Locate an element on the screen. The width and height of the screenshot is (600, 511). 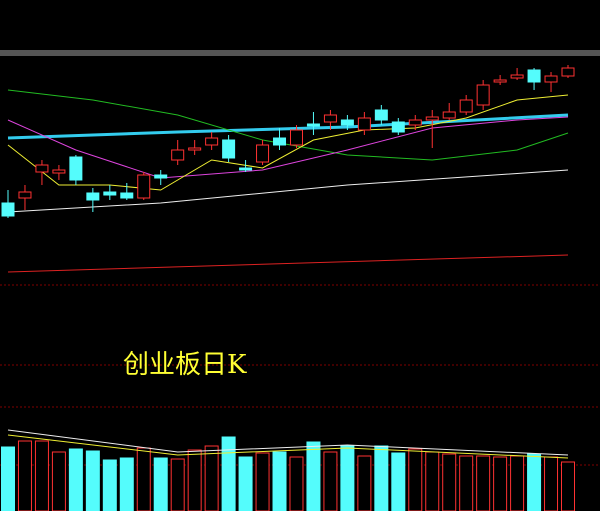
chart-title: 创业板日K is located at coordinates (185, 365).